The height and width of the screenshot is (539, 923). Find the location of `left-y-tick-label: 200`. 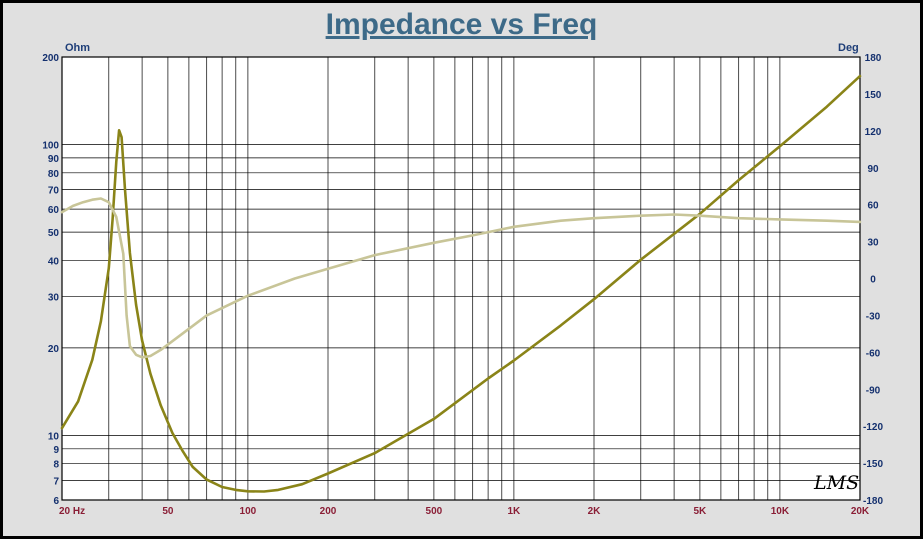

left-y-tick-label: 200 is located at coordinates (50, 58).